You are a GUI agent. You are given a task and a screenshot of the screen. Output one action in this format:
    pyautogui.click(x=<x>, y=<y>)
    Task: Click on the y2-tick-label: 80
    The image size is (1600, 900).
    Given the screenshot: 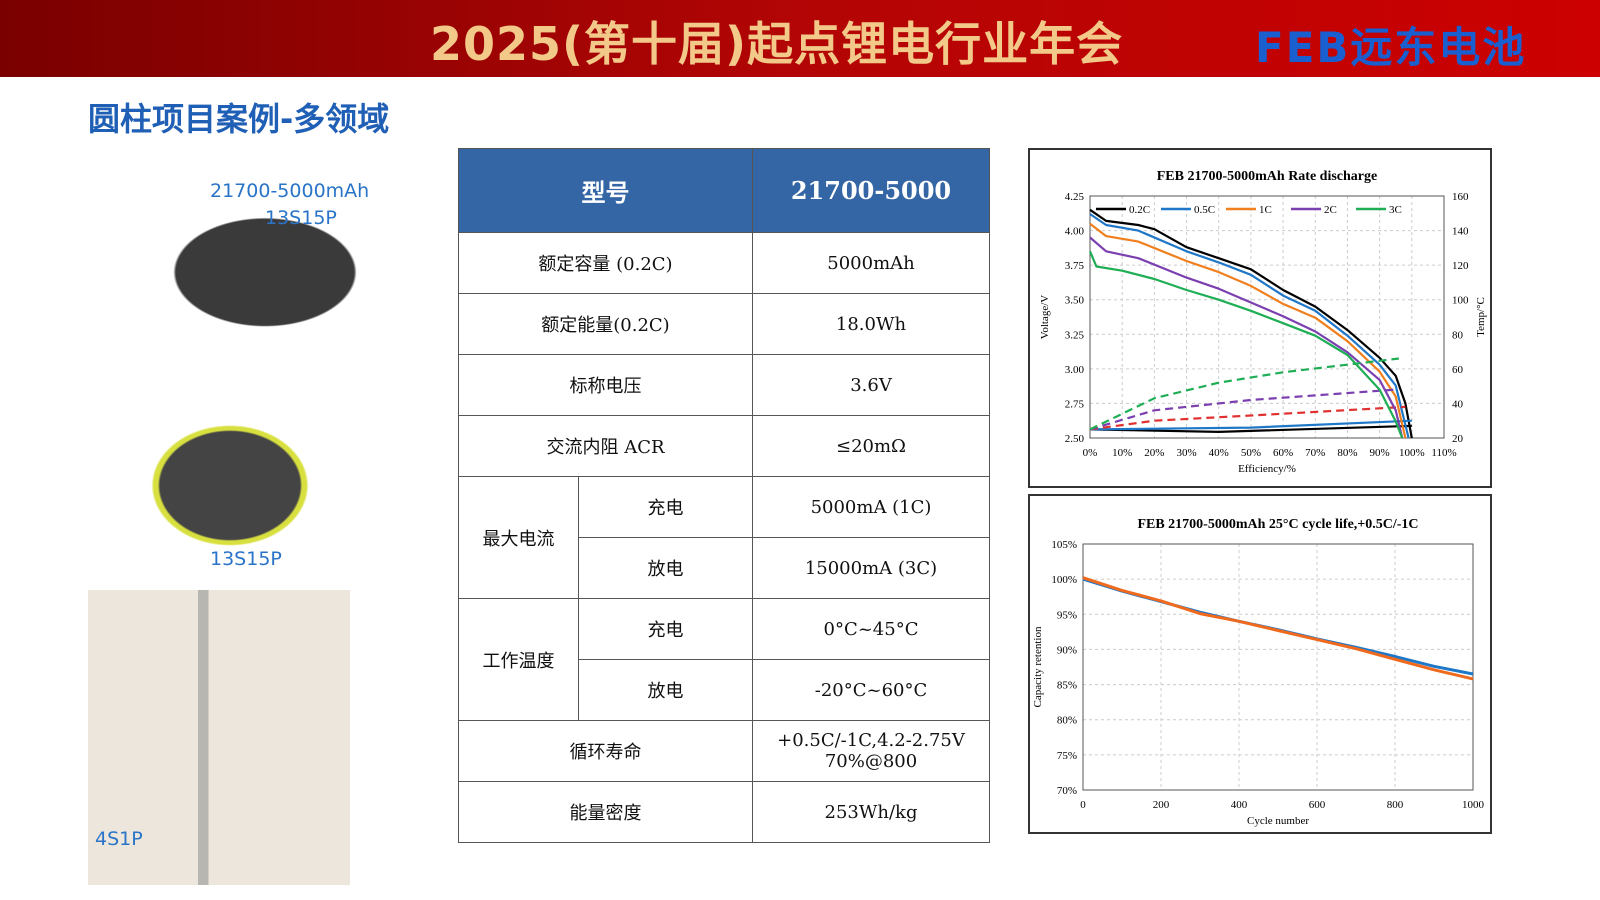 What is the action you would take?
    pyautogui.click(x=1458, y=335)
    